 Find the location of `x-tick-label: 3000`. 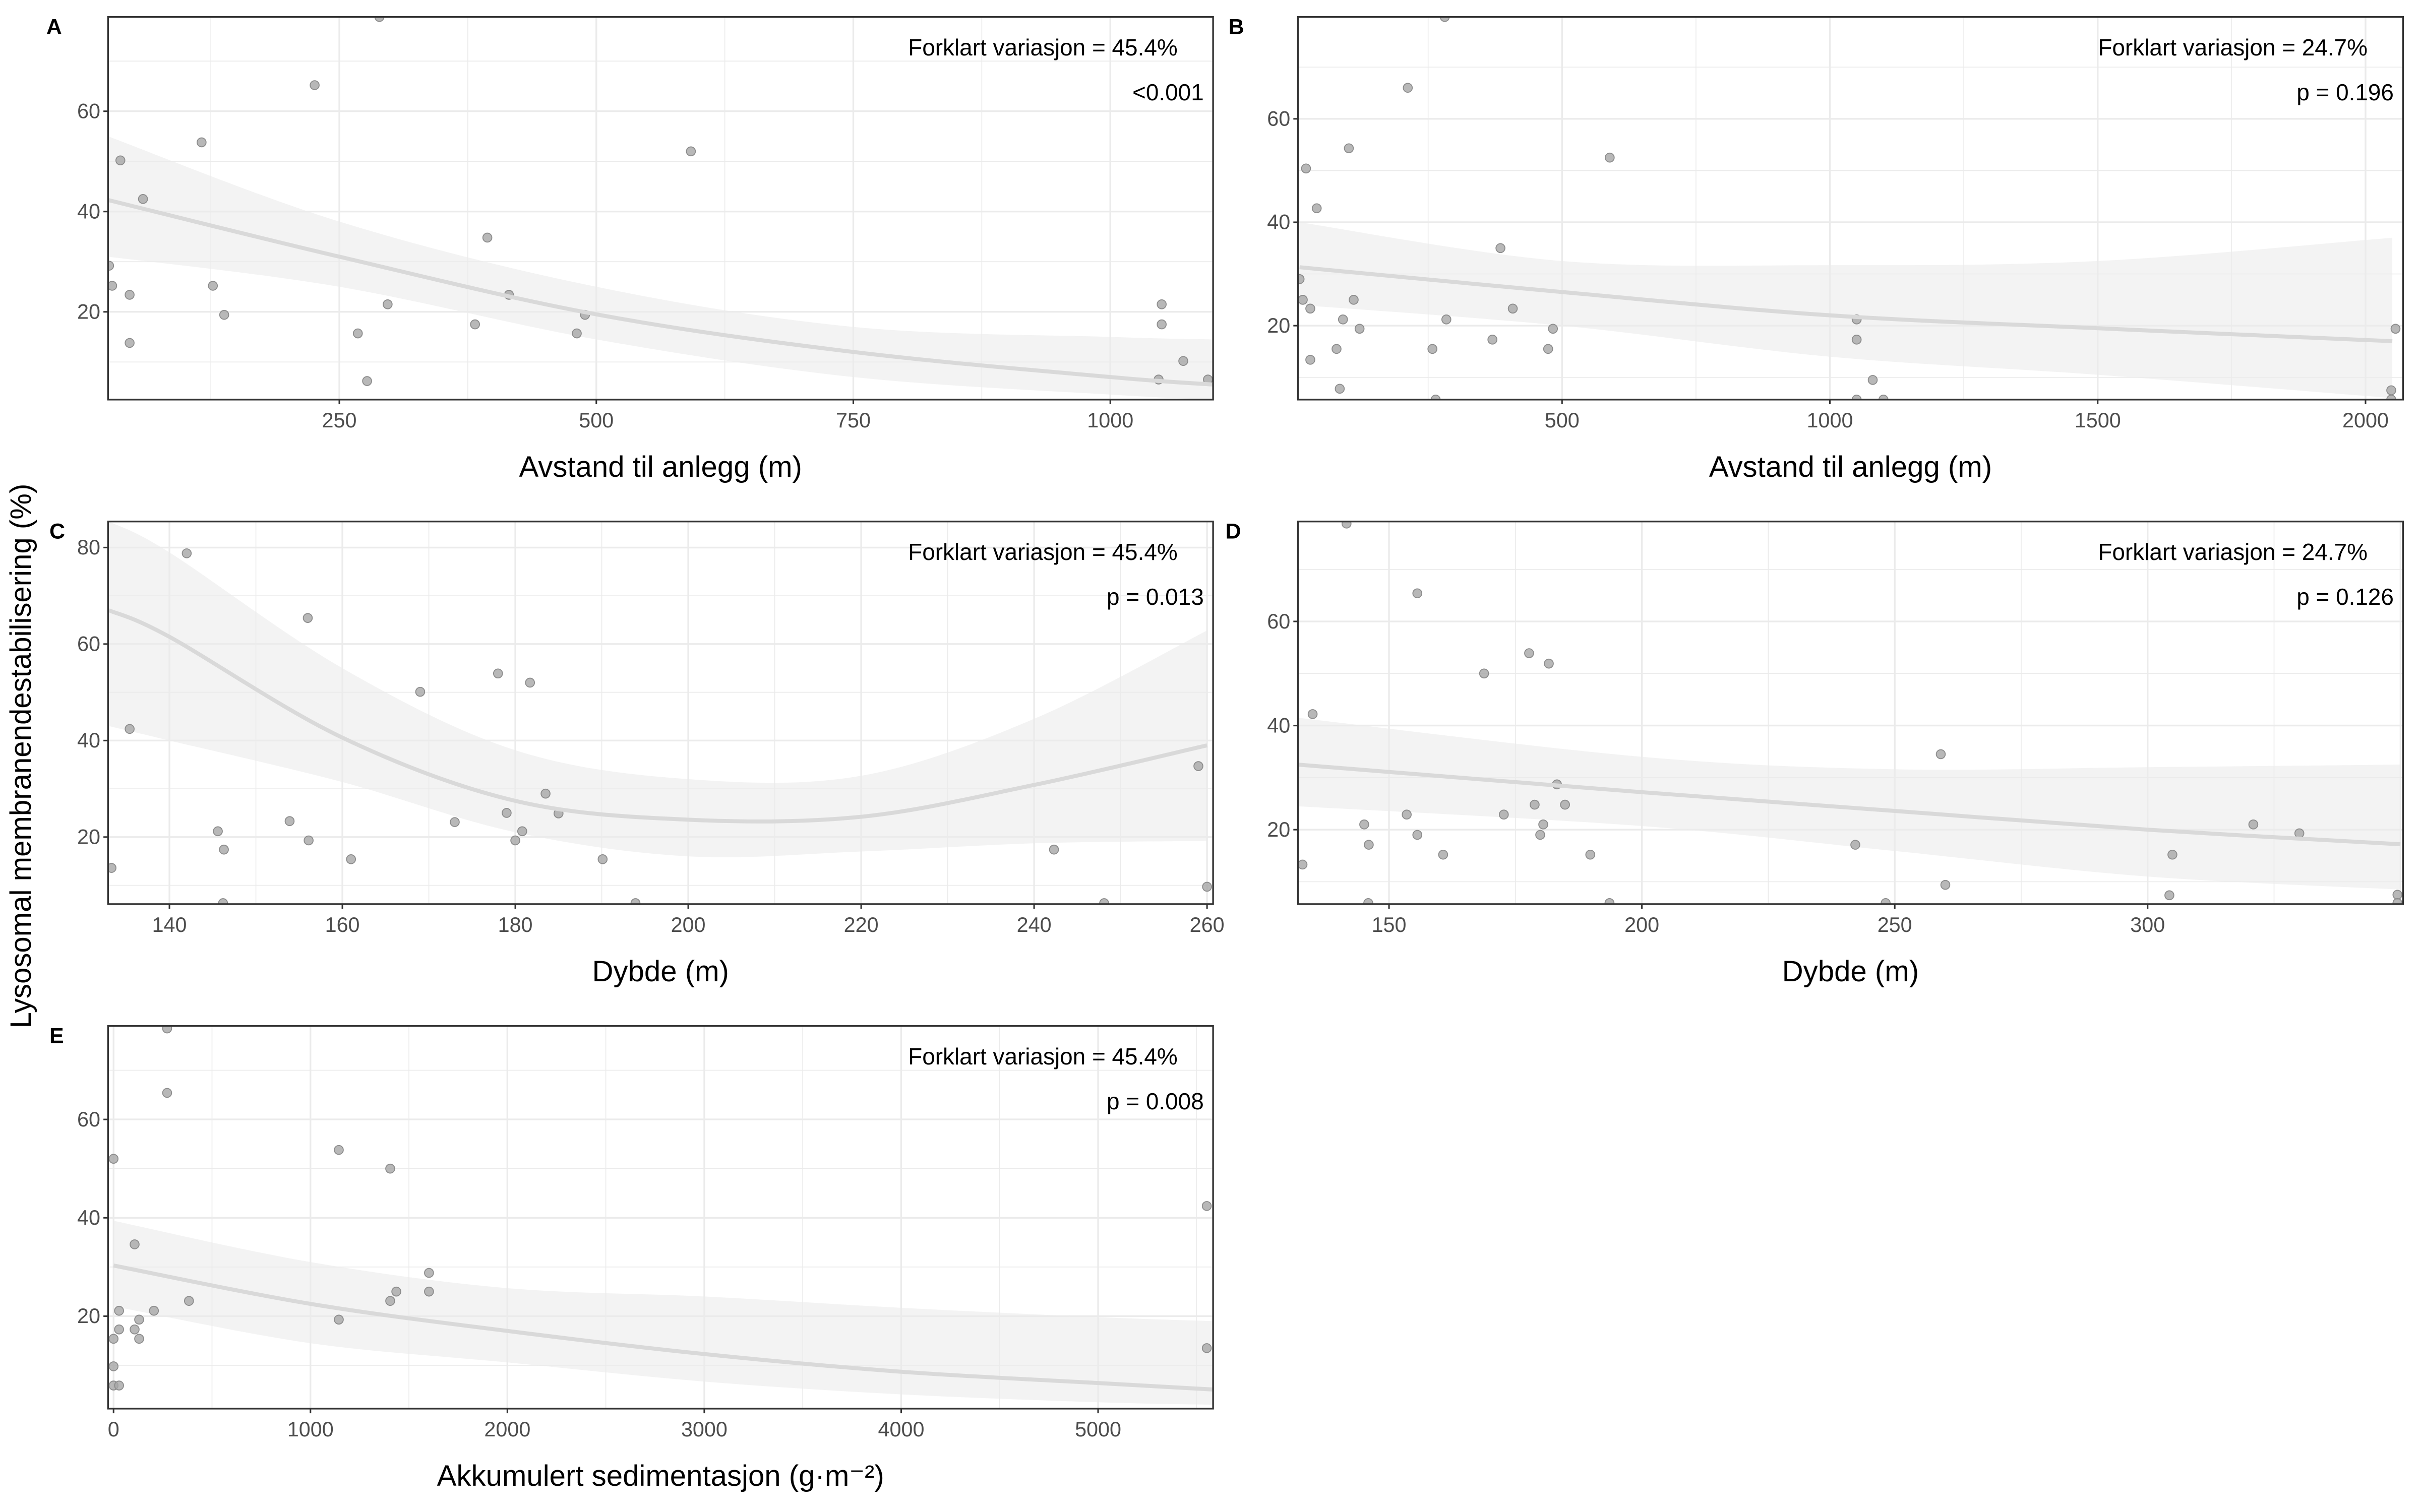

x-tick-label: 3000 is located at coordinates (704, 1429).